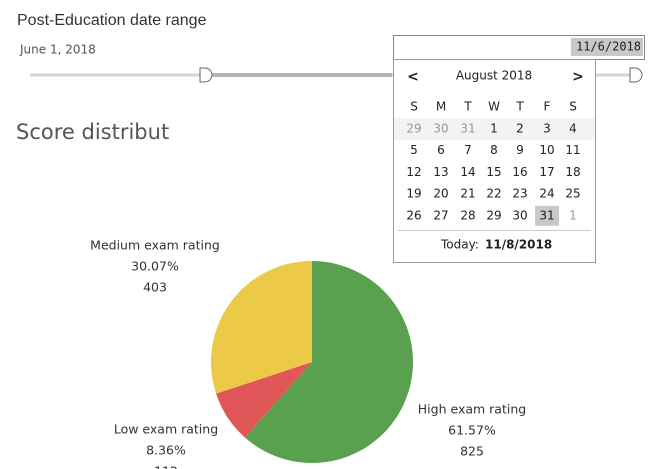 The width and height of the screenshot is (653, 469). I want to click on today-date: 11/8/2018, so click(518, 245).